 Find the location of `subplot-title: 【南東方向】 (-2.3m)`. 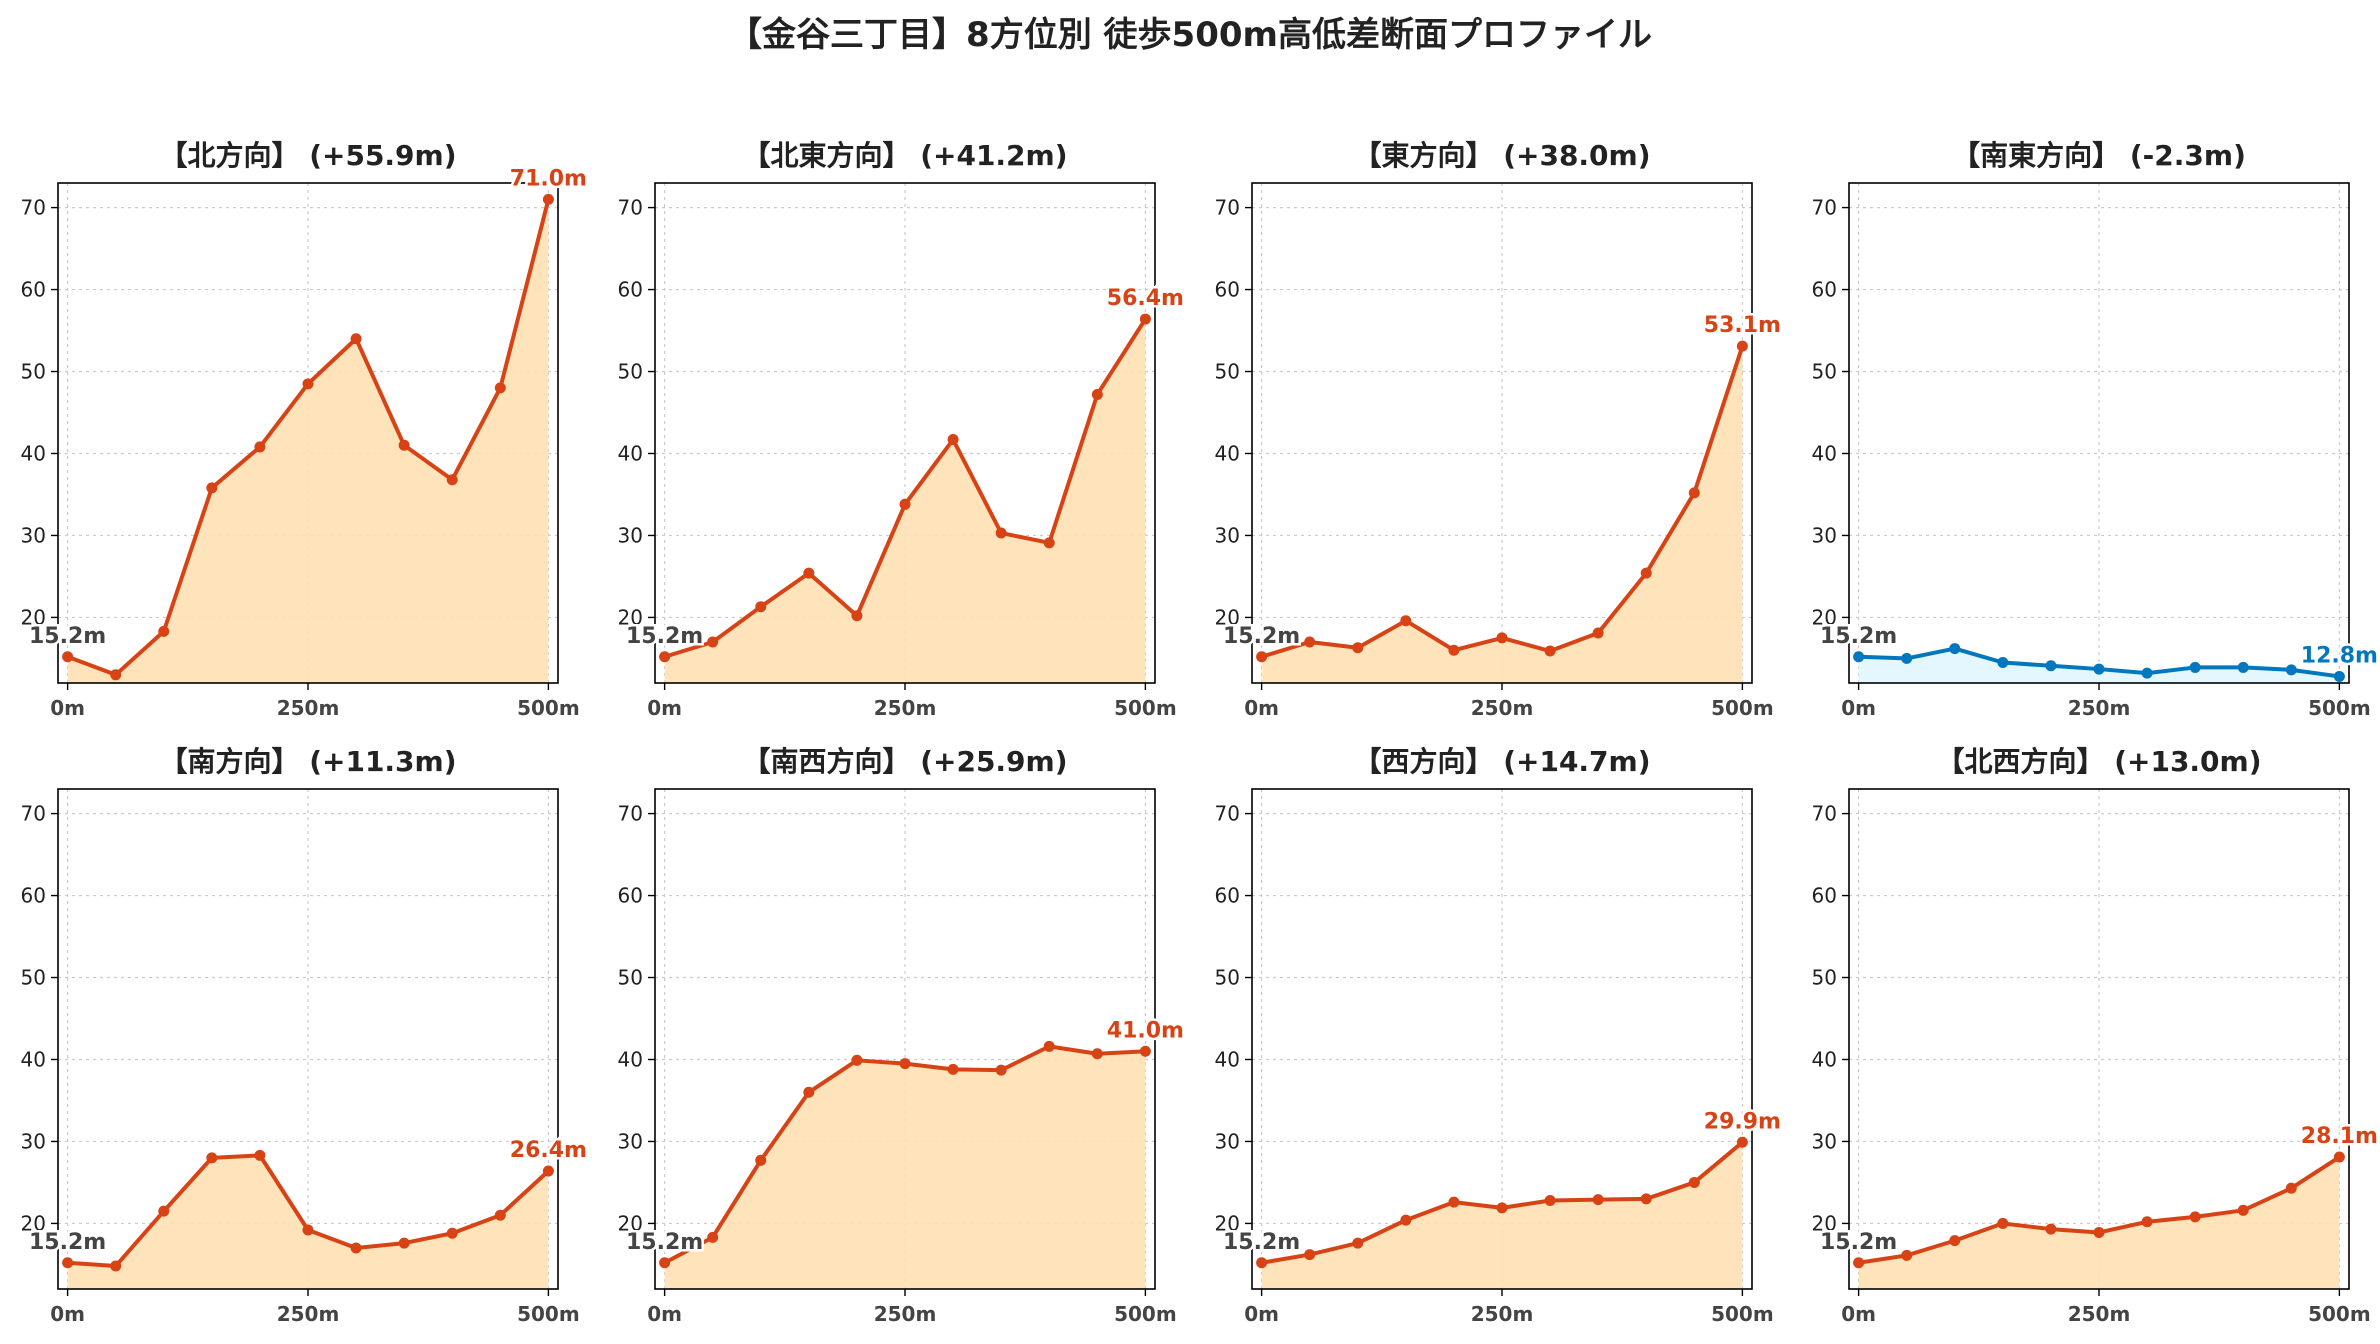

subplot-title: 【南東方向】 (-2.3m) is located at coordinates (2099, 155).